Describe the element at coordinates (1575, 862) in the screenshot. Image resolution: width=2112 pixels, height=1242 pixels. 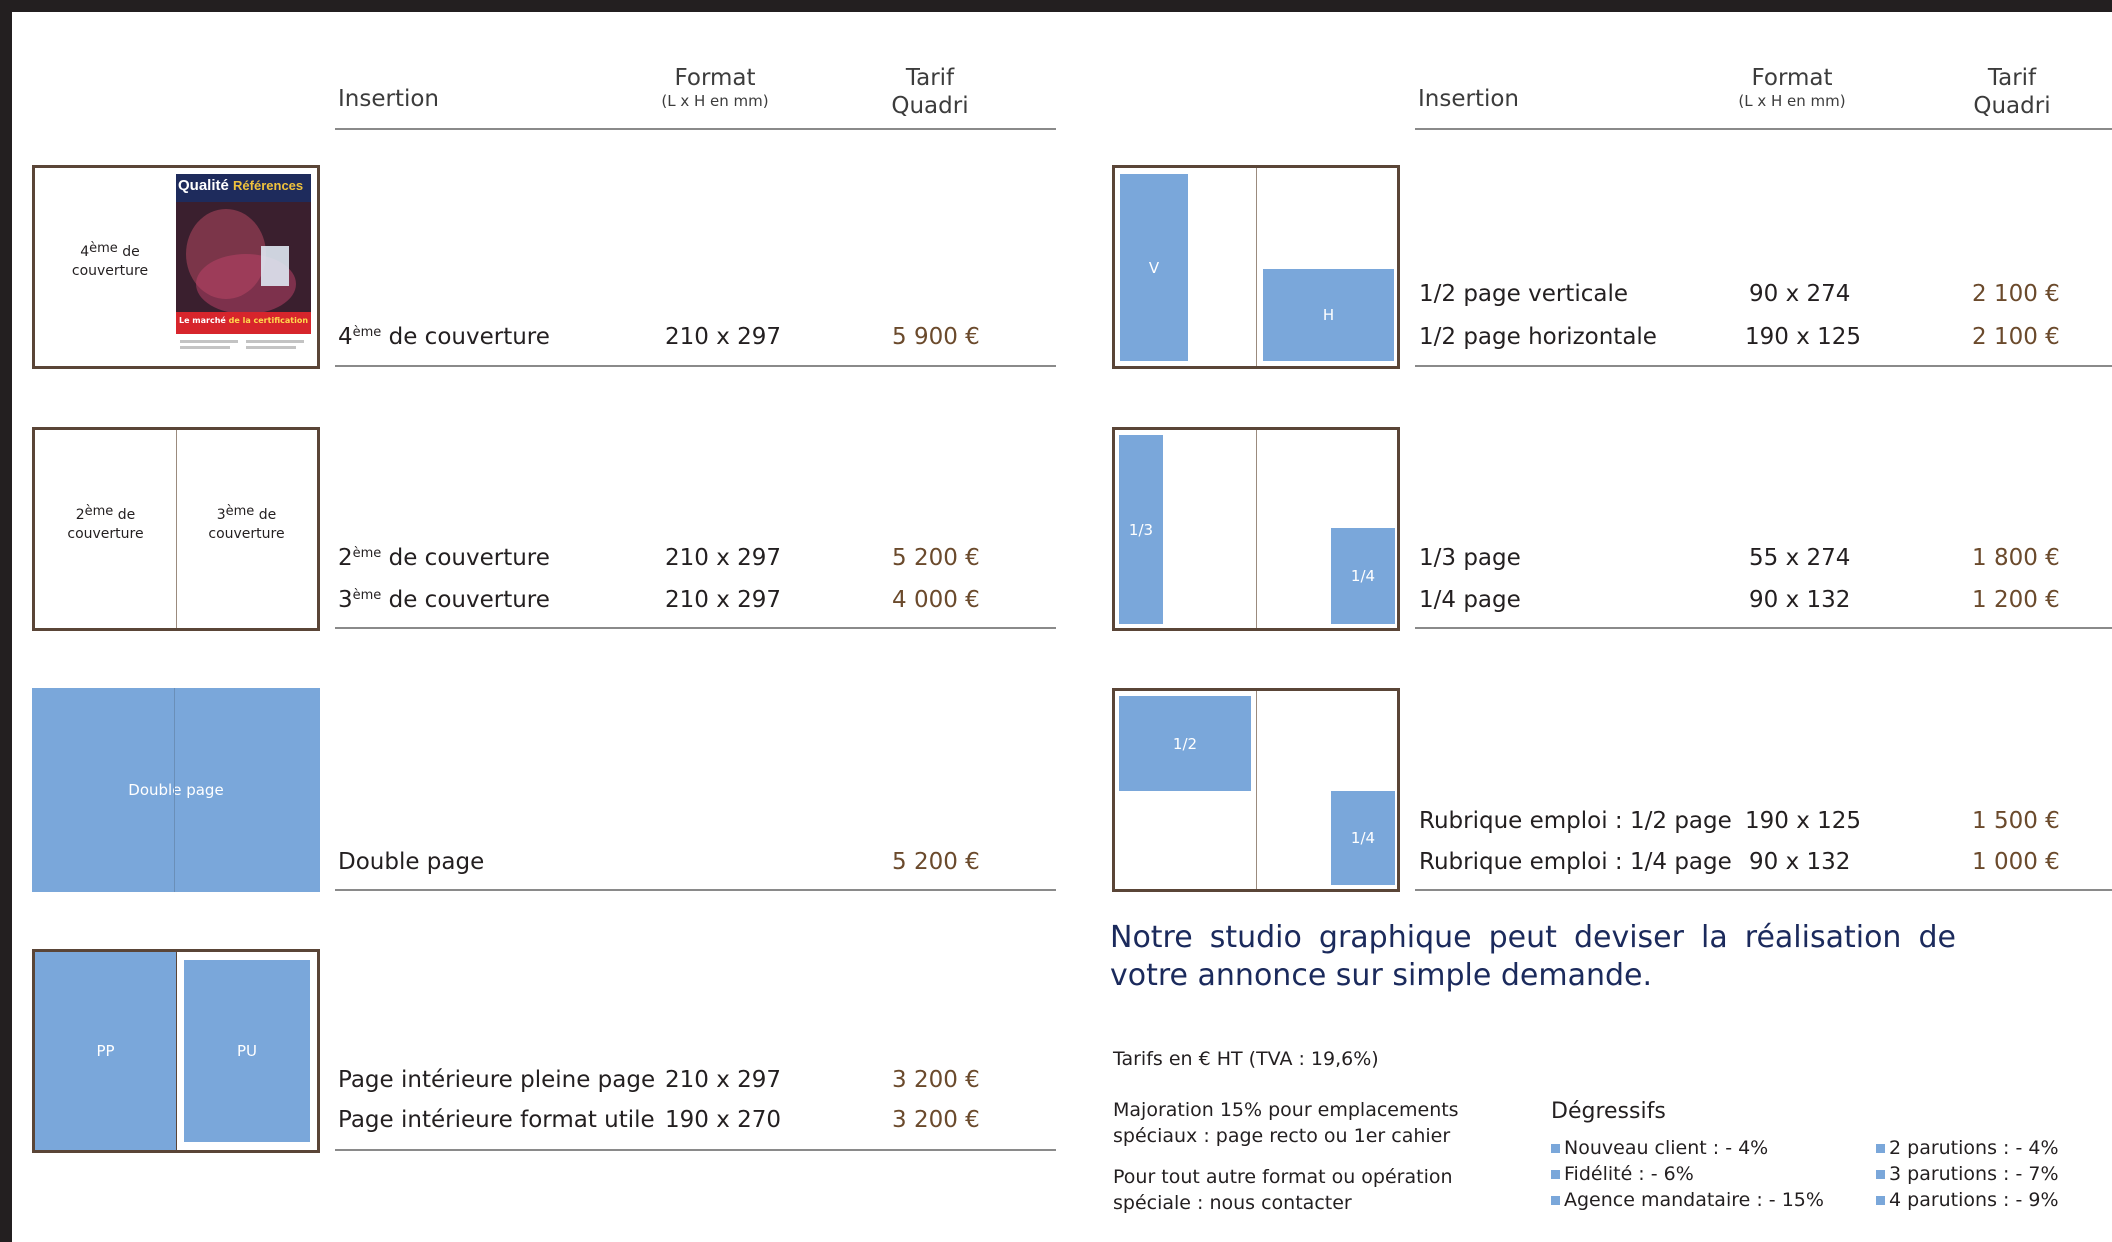
I see `row-emploi-quarter-label: Rubrique emploi : 1/4 page` at that location.